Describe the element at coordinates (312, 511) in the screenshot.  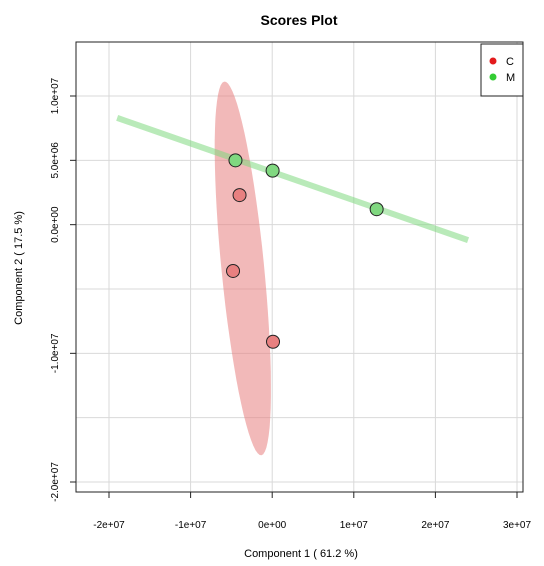
I see `x-axis: -2e+07 -1e+07 0e+00 1e+07 2e+07 3e+07` at that location.